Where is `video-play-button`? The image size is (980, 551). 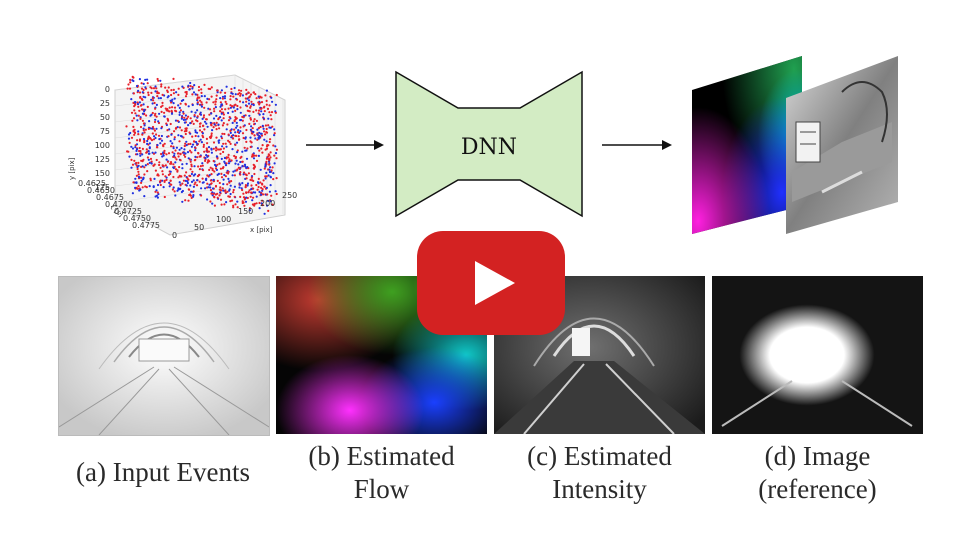
video-play-button is located at coordinates (491, 283).